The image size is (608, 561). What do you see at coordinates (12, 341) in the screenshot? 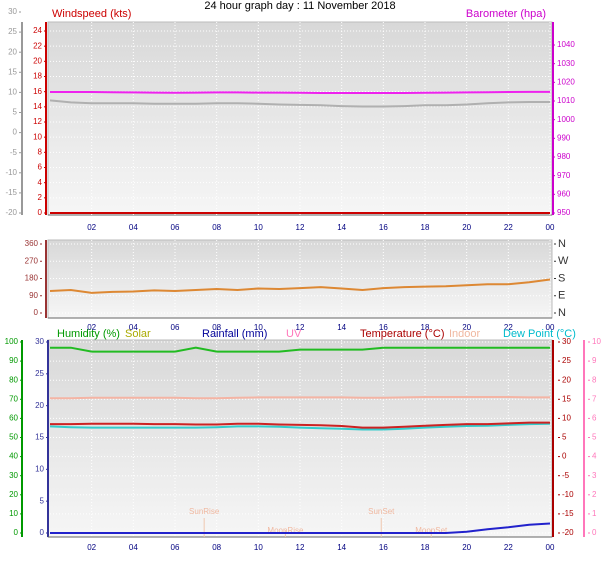
I see `y-tick-label: 100` at bounding box center [12, 341].